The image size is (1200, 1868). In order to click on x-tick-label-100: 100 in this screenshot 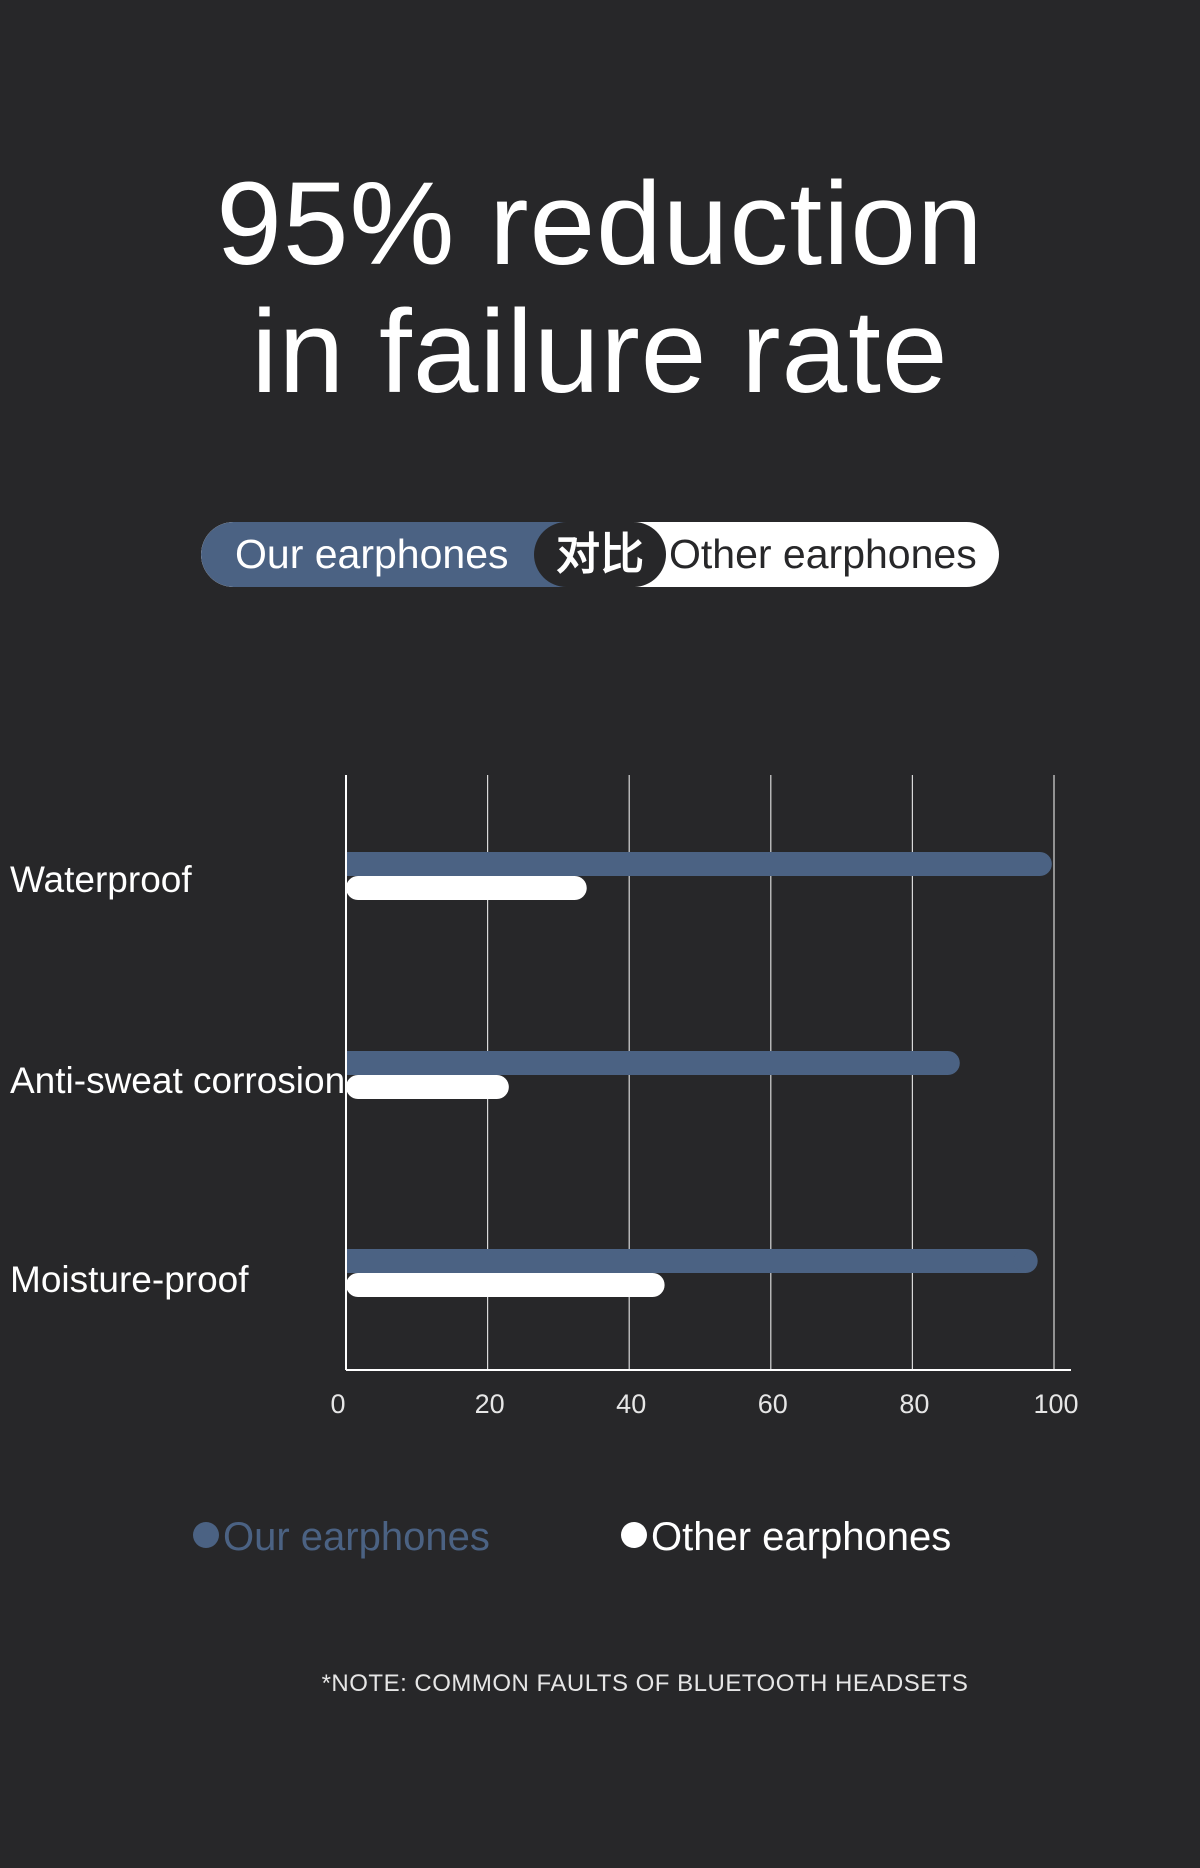, I will do `click(1055, 1404)`.